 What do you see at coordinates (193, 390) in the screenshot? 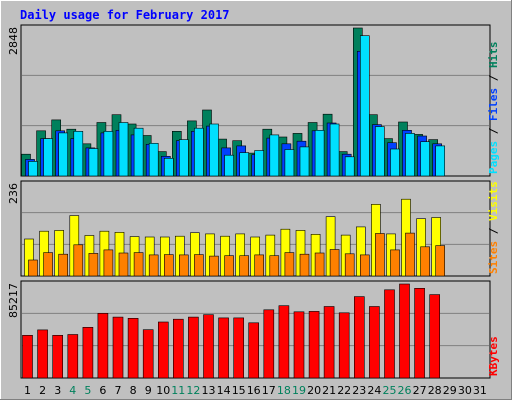
I see `x-tick-label: 12` at bounding box center [193, 390].